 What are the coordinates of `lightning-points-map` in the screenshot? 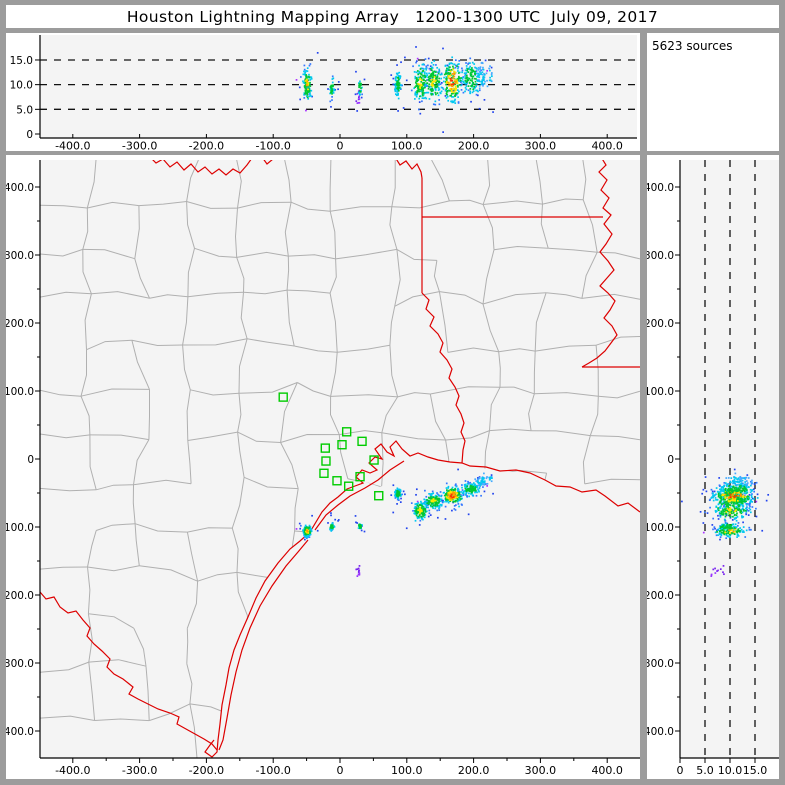 It's located at (394, 522).